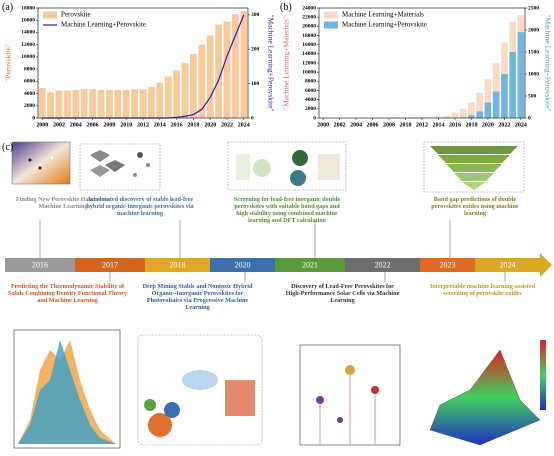 Image resolution: width=554 pixels, height=456 pixels. What do you see at coordinates (28, 20) in the screenshot?
I see `y-tick-label: 16000` at bounding box center [28, 20].